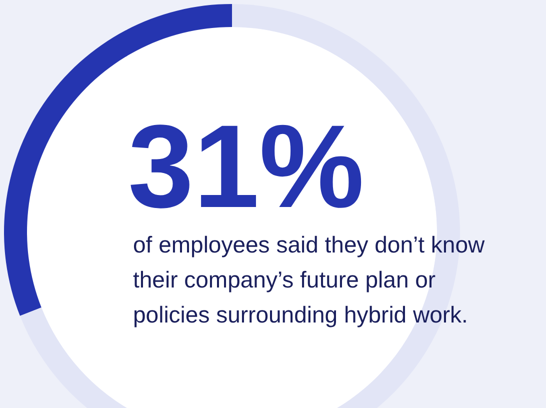 The image size is (546, 408). What do you see at coordinates (246, 167) in the screenshot?
I see `data-label: 31%` at bounding box center [246, 167].